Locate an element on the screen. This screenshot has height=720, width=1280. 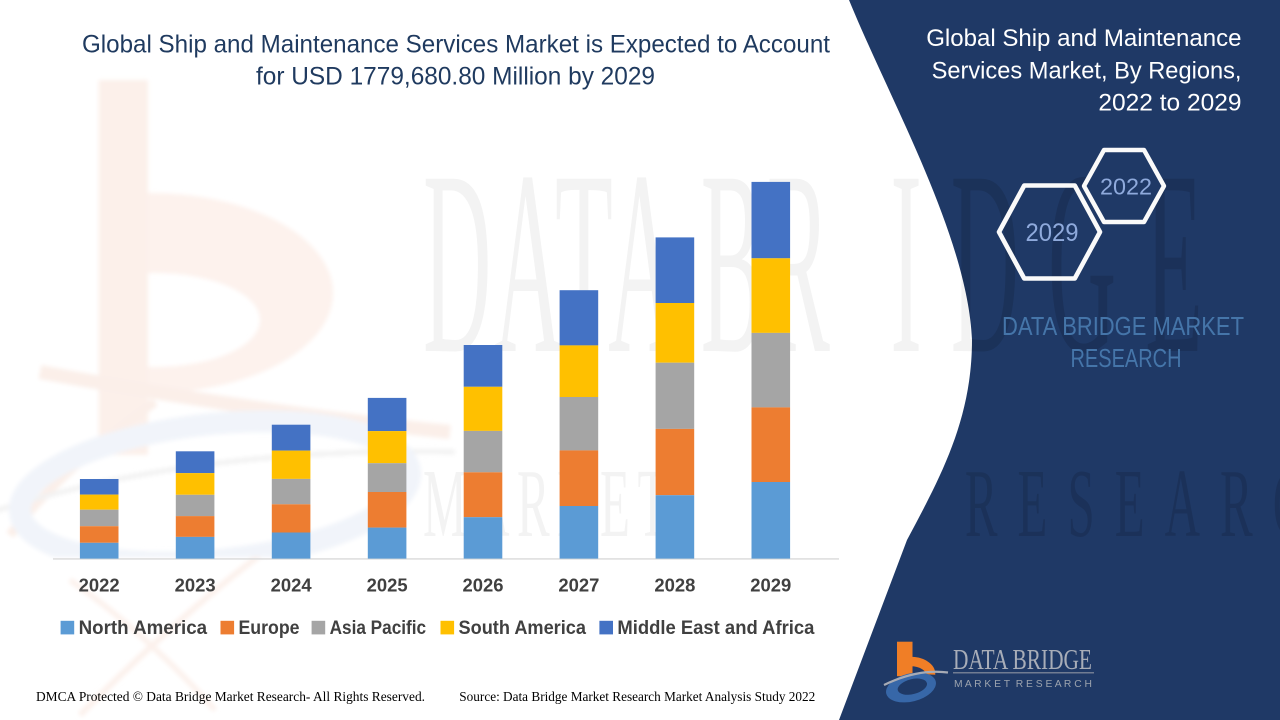
svg-text: 2027 is located at coordinates (578, 586).